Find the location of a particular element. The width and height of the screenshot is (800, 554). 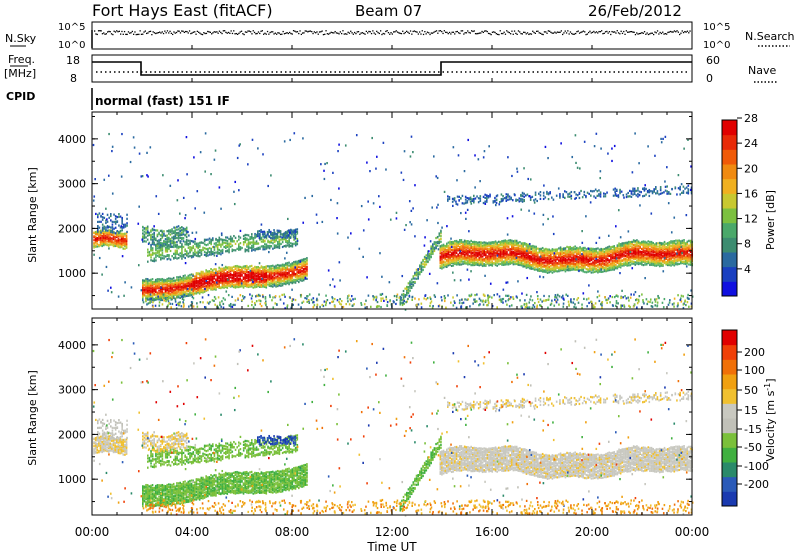

power-cbar-tick-6: 28 is located at coordinates (751, 118).